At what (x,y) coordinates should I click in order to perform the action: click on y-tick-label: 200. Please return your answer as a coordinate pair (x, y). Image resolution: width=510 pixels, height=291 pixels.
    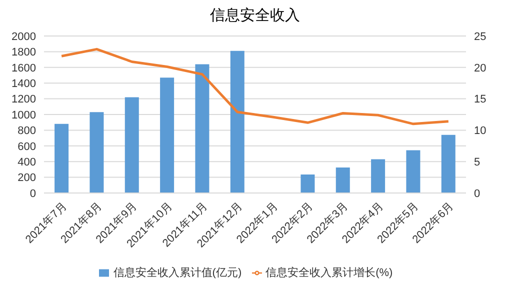
    Looking at the image, I should click on (27, 178).